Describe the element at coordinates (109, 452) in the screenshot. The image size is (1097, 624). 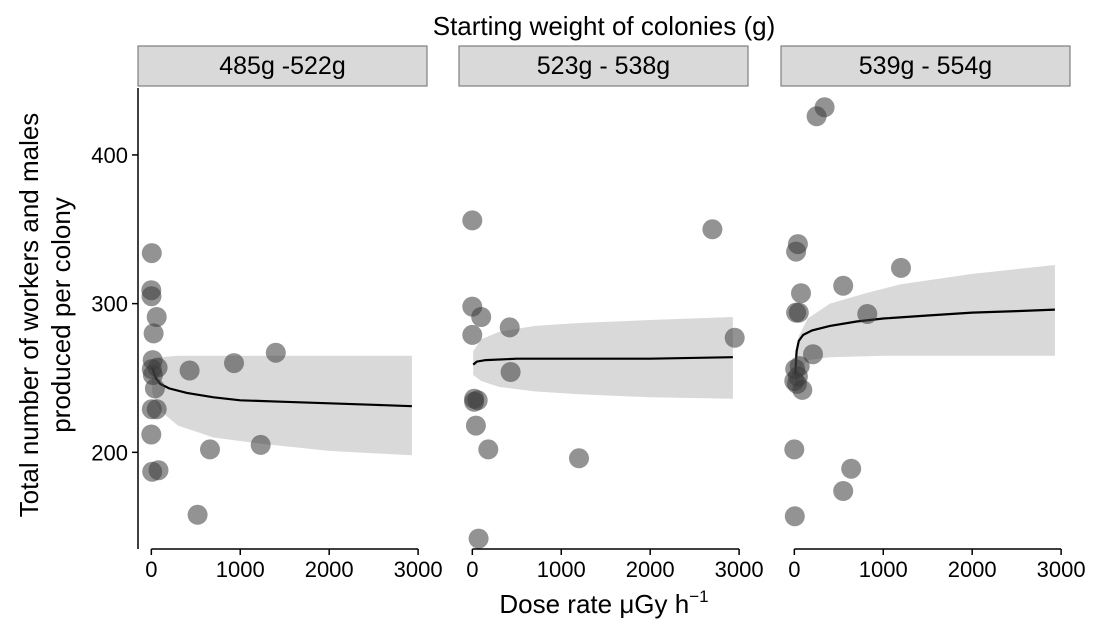
I see `y-tick-label: 200` at that location.